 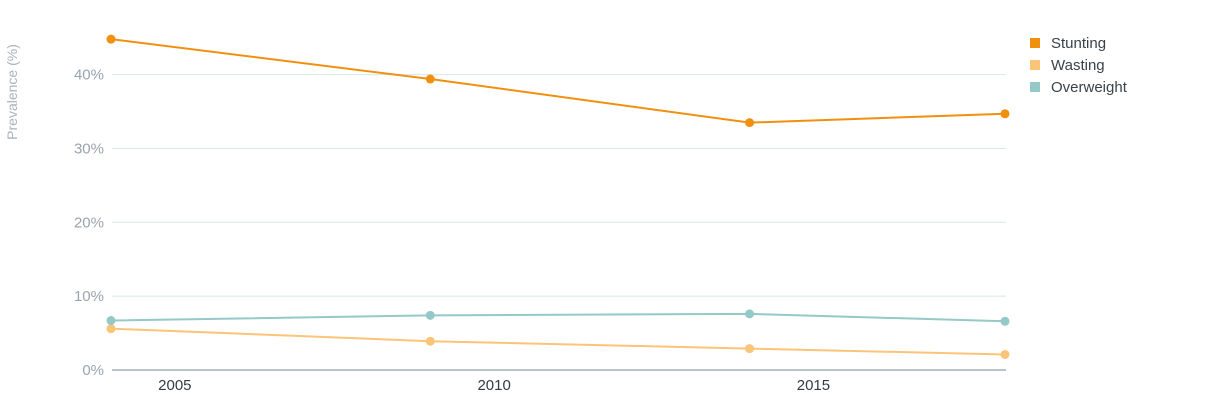 I want to click on x-axis: 2005 2010 2015, so click(x=494, y=385).